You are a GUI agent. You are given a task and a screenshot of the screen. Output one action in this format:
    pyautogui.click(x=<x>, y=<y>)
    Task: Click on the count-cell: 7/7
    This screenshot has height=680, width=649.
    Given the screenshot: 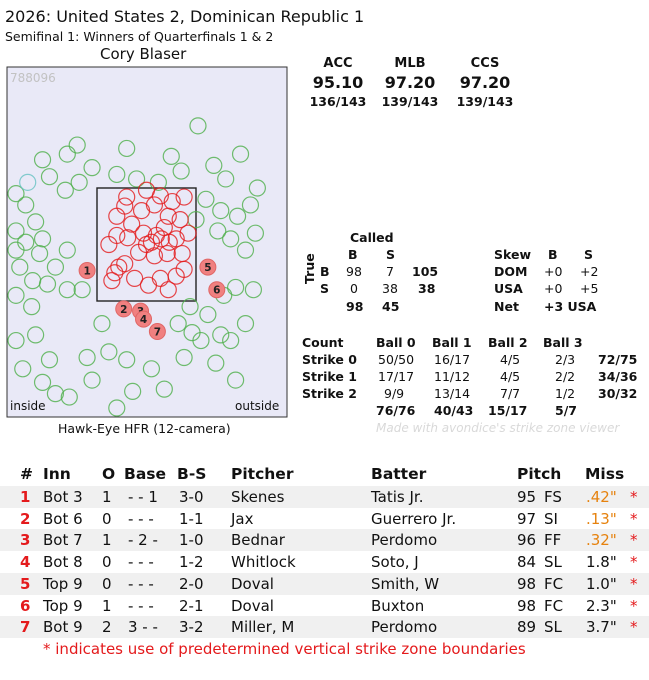 What is the action you would take?
    pyautogui.click(x=510, y=393)
    